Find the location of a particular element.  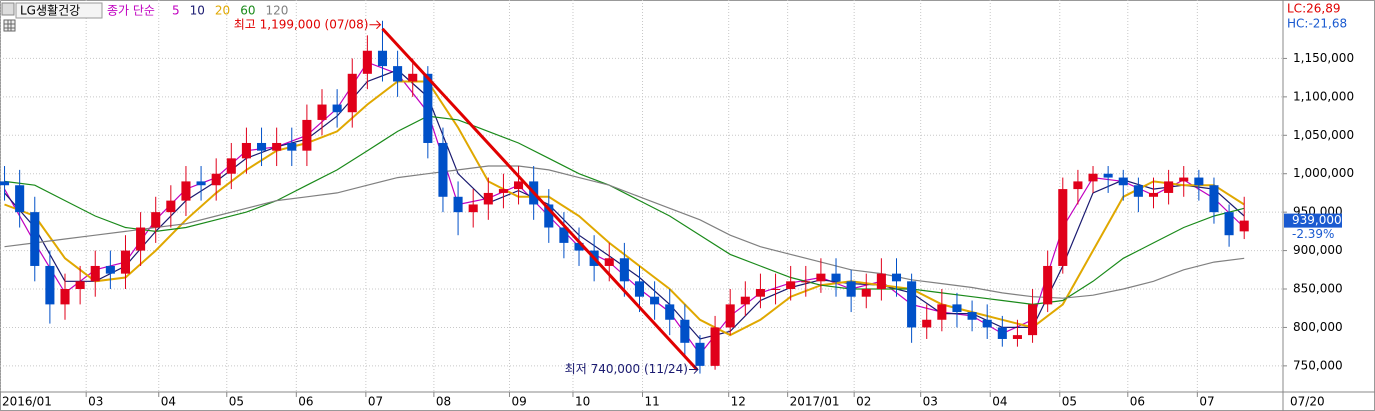

y-tick-label: 750,000 is located at coordinates (1318, 365).